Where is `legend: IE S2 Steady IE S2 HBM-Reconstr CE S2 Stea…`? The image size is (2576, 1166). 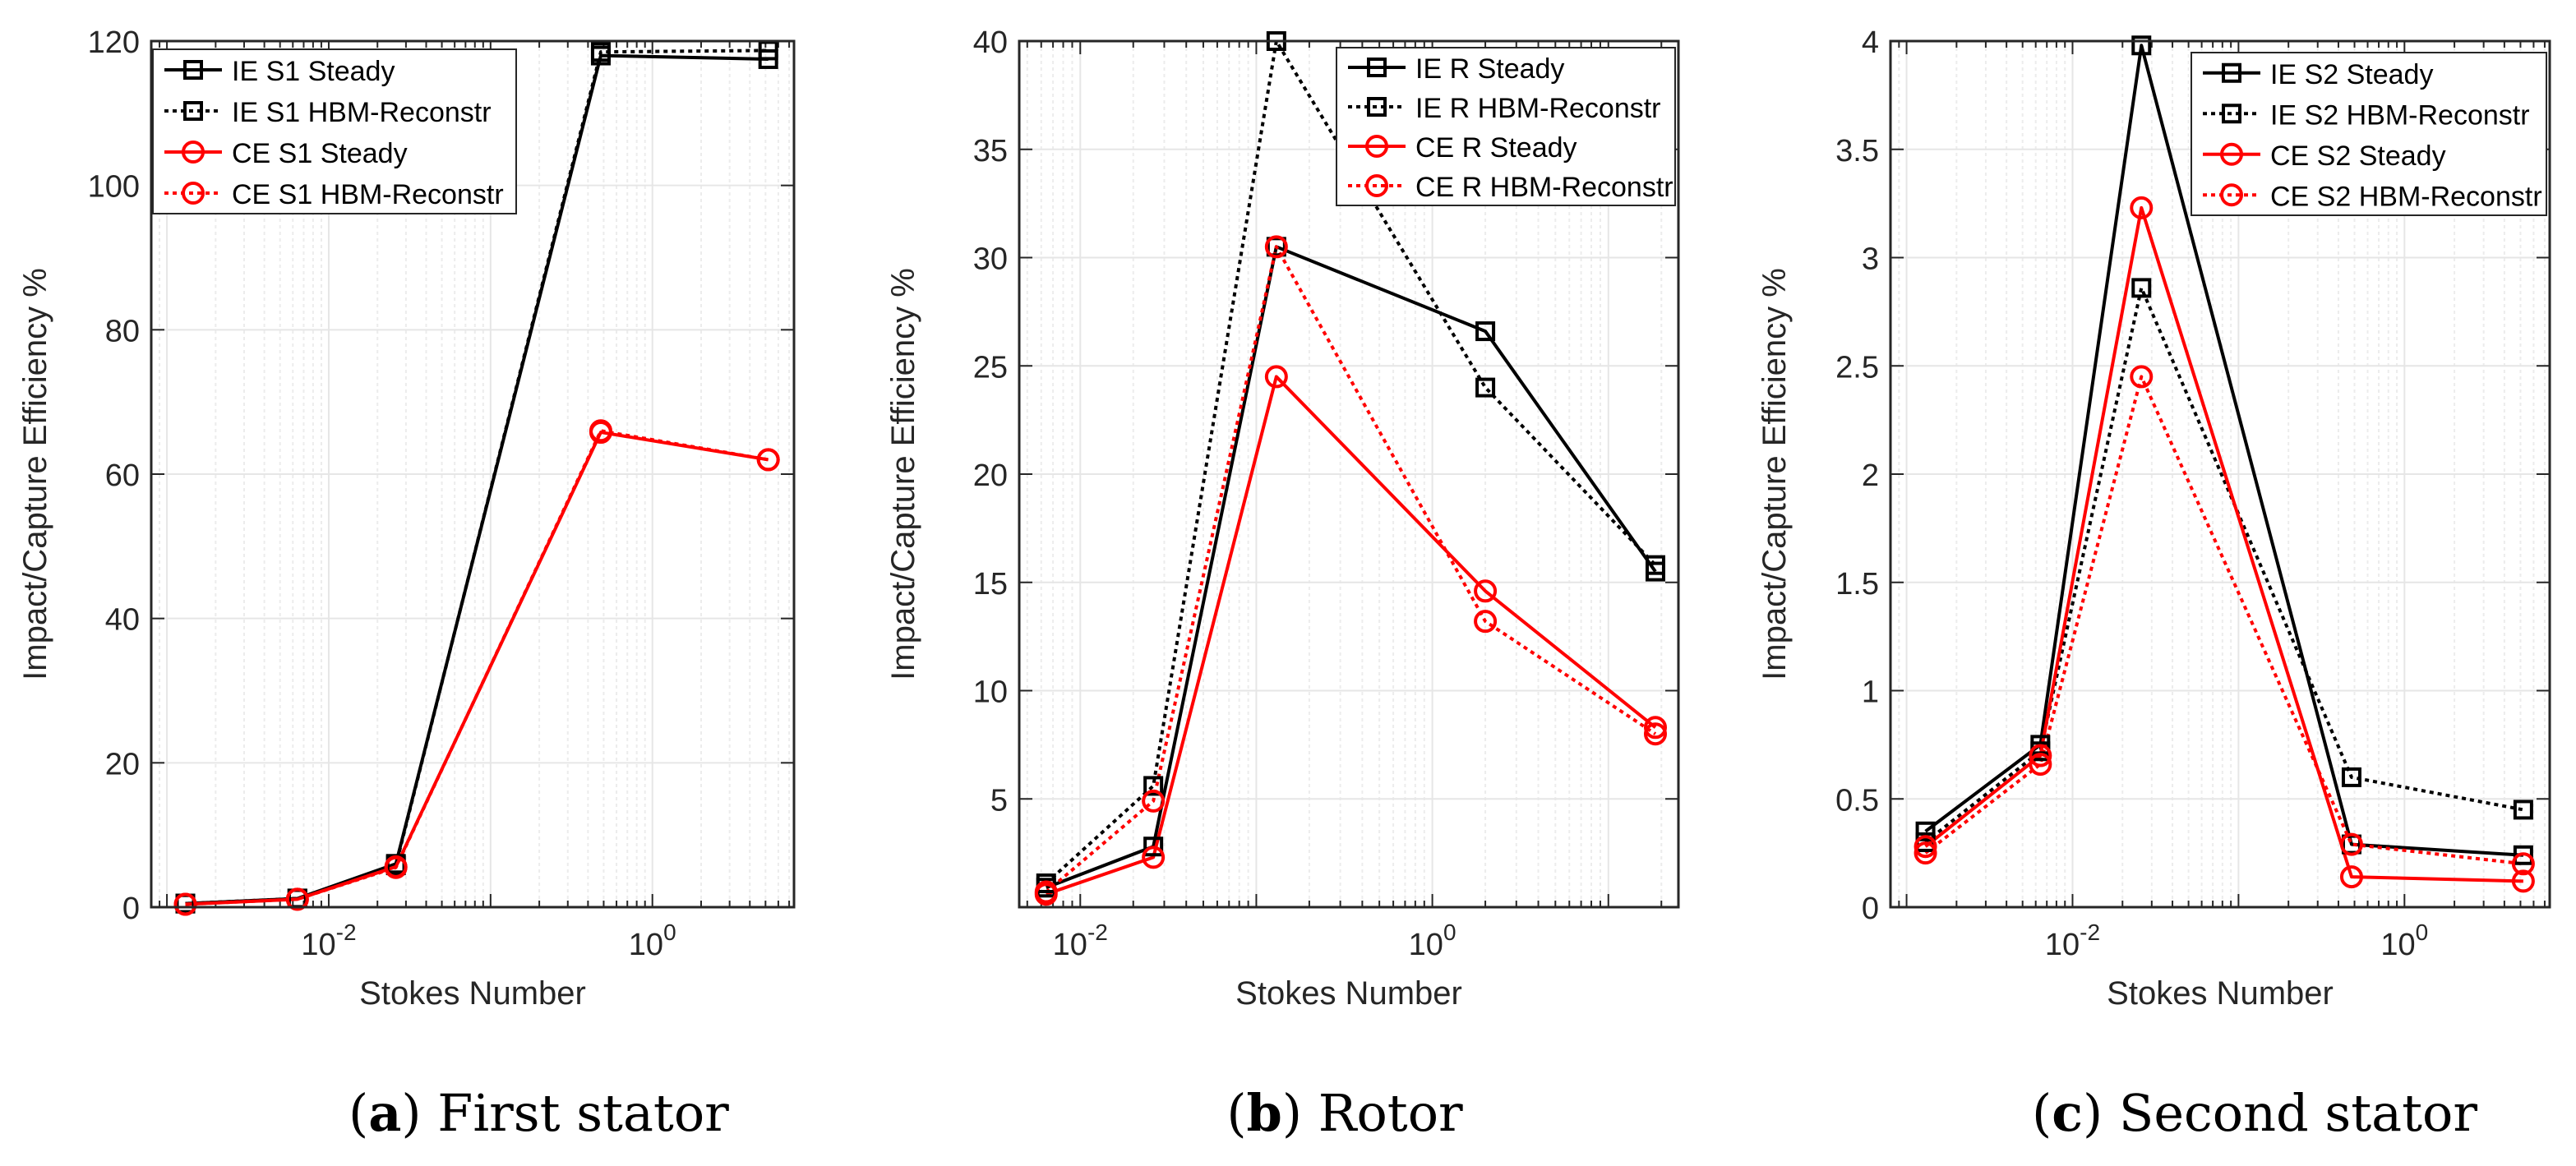 legend: IE S2 Steady IE S2 HBM-Reconstr CE S2 Stea… is located at coordinates (2369, 134).